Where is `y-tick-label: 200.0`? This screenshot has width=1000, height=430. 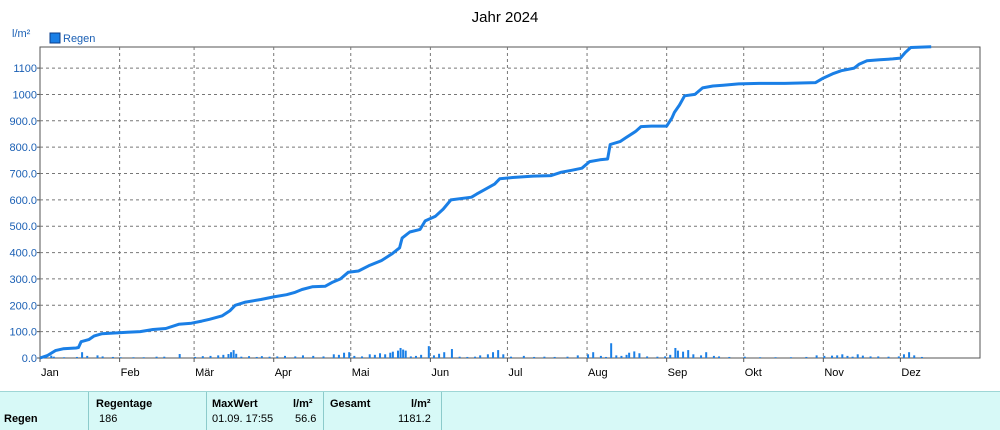 y-tick-label: 200.0 is located at coordinates (23, 306).